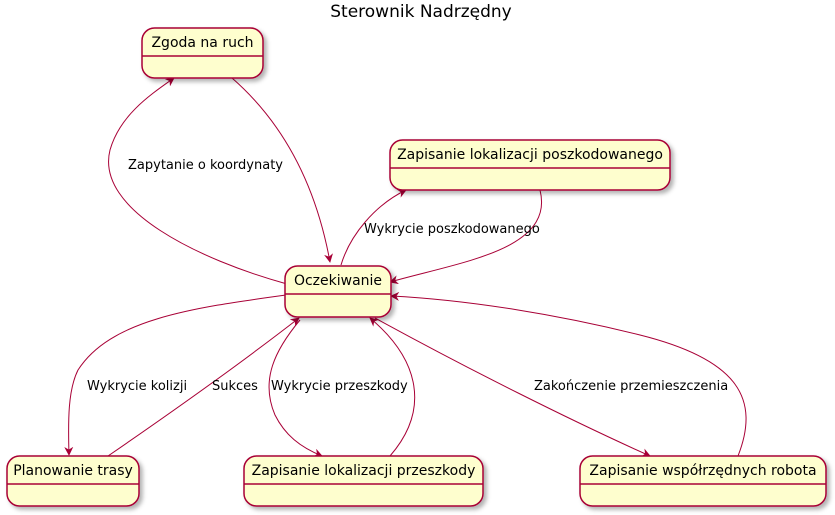  I want to click on state-zapisanie-lokalizacji-poszkodowanego, so click(530, 165).